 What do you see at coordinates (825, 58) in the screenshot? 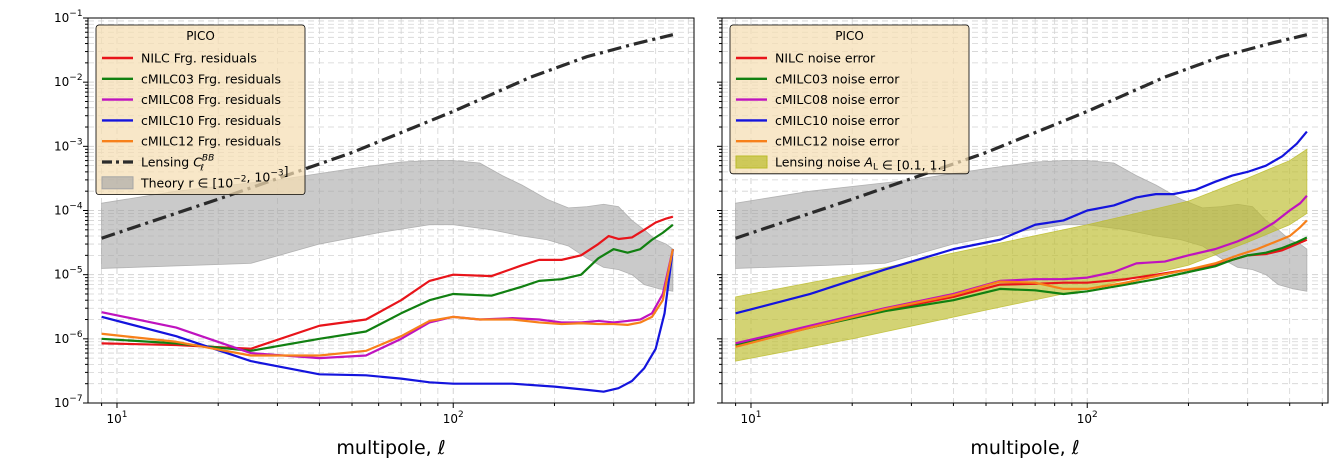
I see `legend-label-nilc-noise-error: NILC noise error` at bounding box center [825, 58].